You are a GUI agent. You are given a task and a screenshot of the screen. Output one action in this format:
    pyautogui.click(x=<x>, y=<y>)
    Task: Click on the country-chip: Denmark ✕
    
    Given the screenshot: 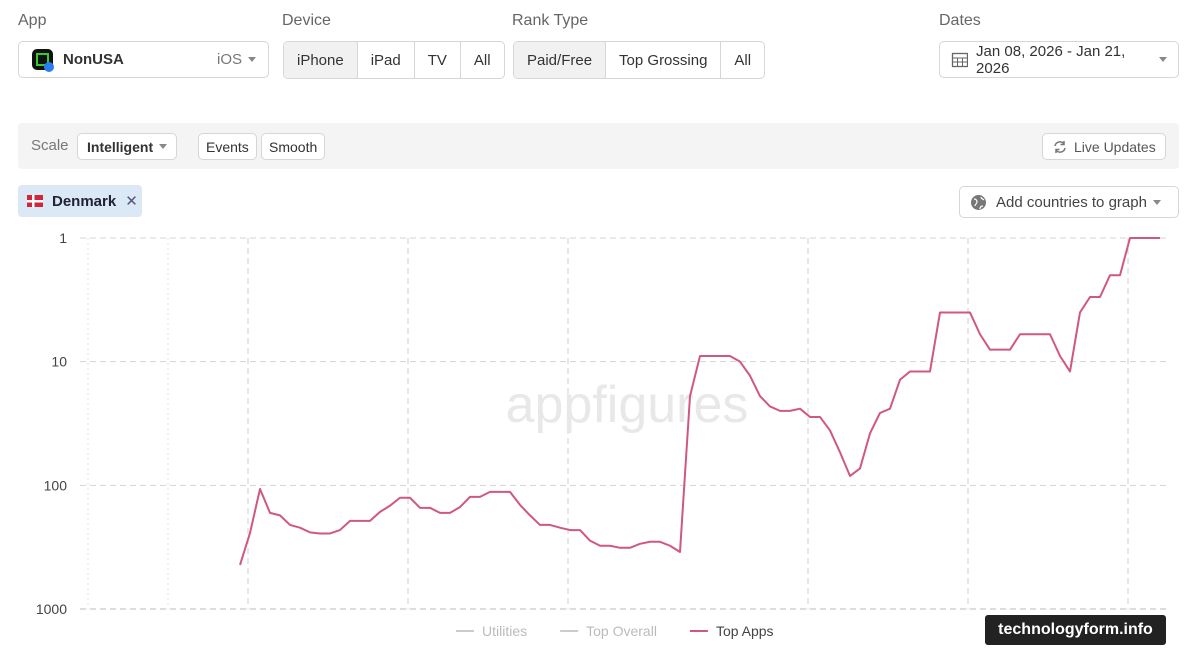 What is the action you would take?
    pyautogui.click(x=80, y=201)
    